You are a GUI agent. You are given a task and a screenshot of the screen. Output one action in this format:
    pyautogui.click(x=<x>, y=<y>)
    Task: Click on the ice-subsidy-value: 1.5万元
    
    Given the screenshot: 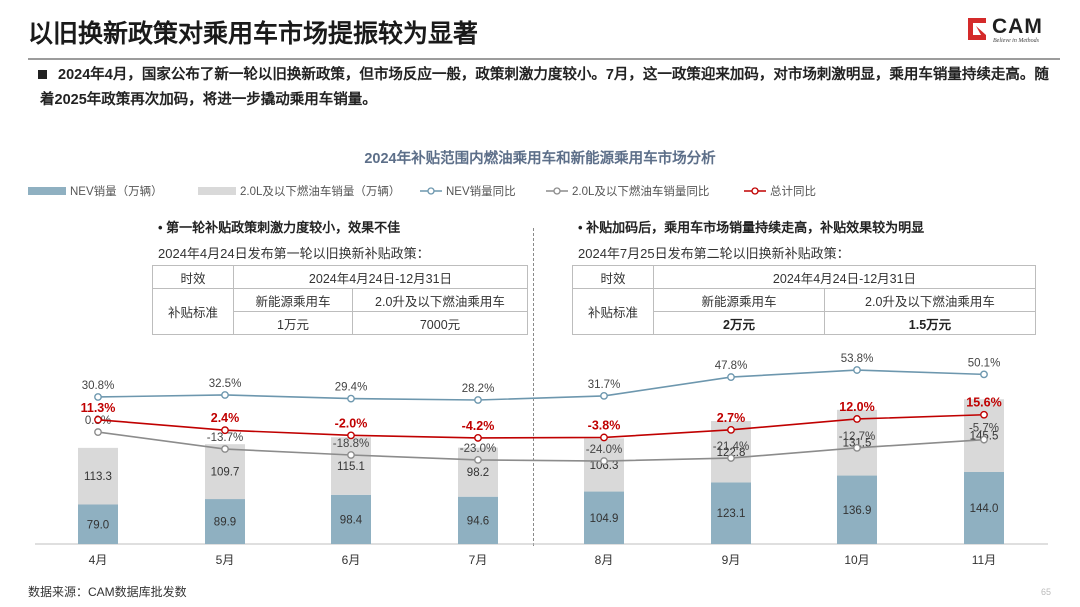 What is the action you would take?
    pyautogui.click(x=930, y=323)
    